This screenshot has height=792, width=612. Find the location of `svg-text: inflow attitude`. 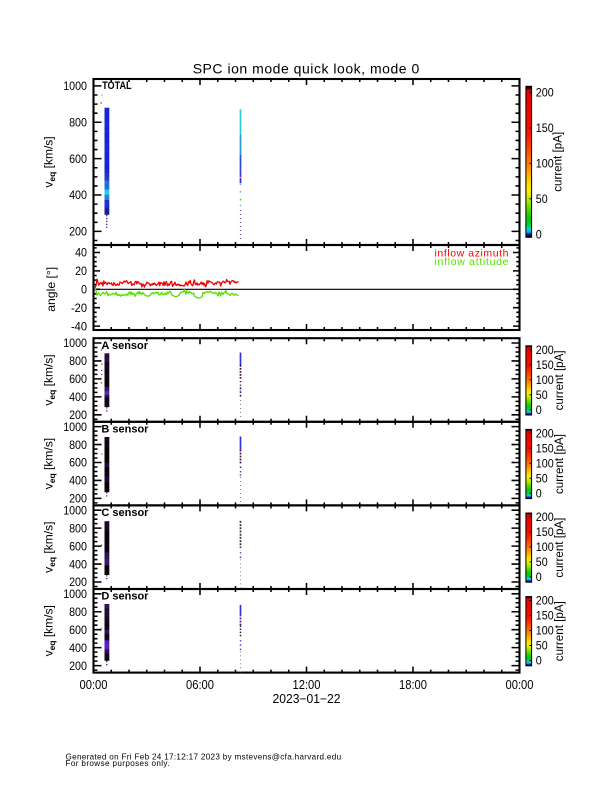

svg-text: inflow attitude is located at coordinates (472, 262).